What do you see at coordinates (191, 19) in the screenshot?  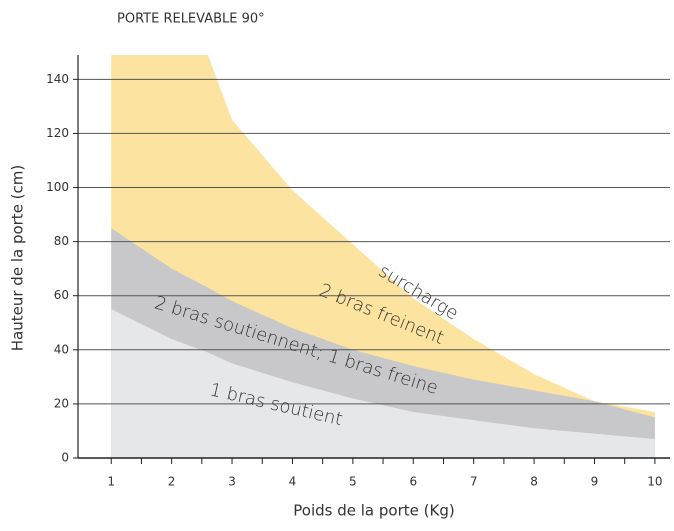 I see `chart-title: PORTE RELEVABLE 90°` at bounding box center [191, 19].